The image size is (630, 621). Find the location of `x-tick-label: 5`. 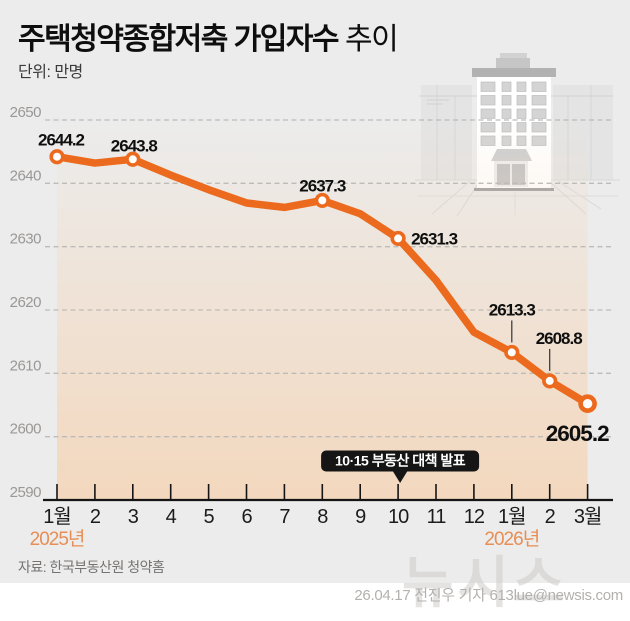

x-tick-label: 5 is located at coordinates (209, 517).